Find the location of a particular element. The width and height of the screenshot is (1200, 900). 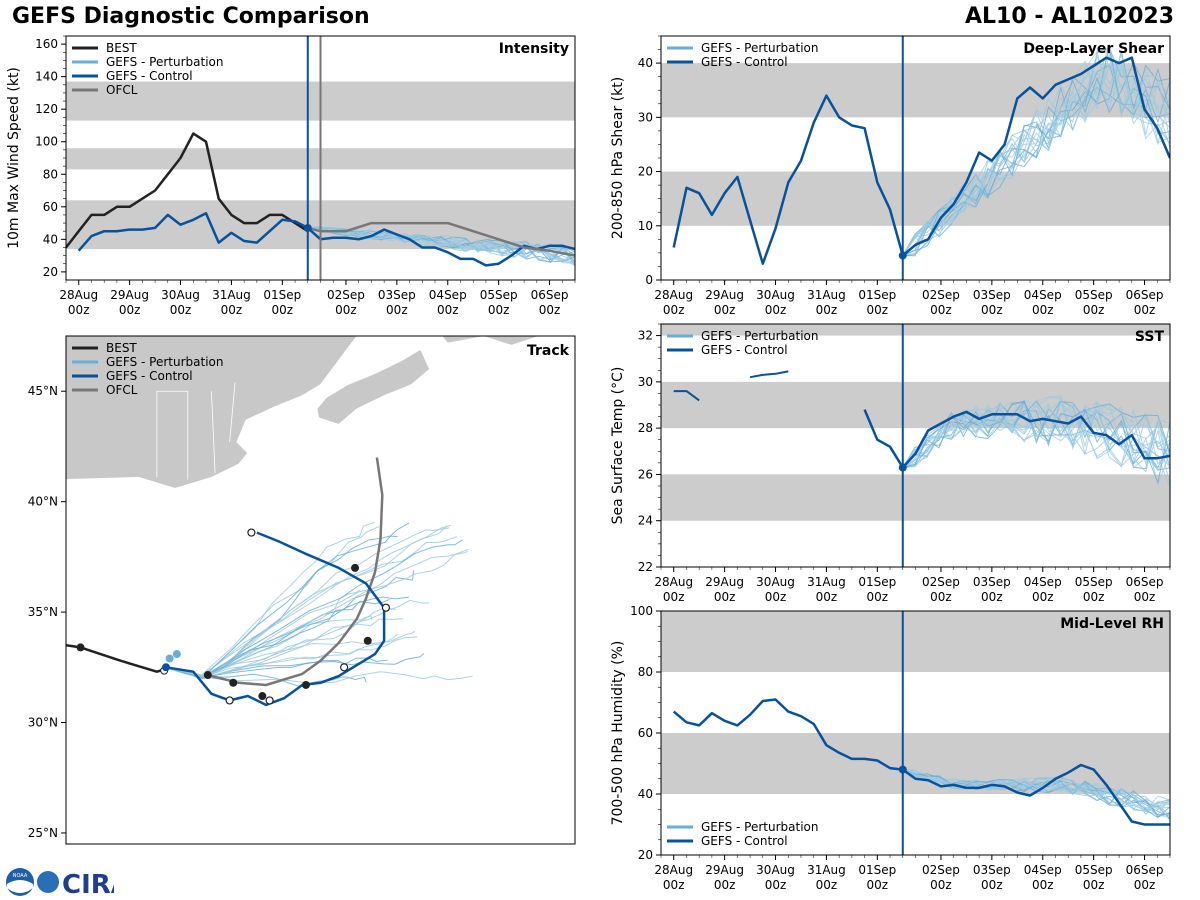

sst-init-marker is located at coordinates (902, 467).